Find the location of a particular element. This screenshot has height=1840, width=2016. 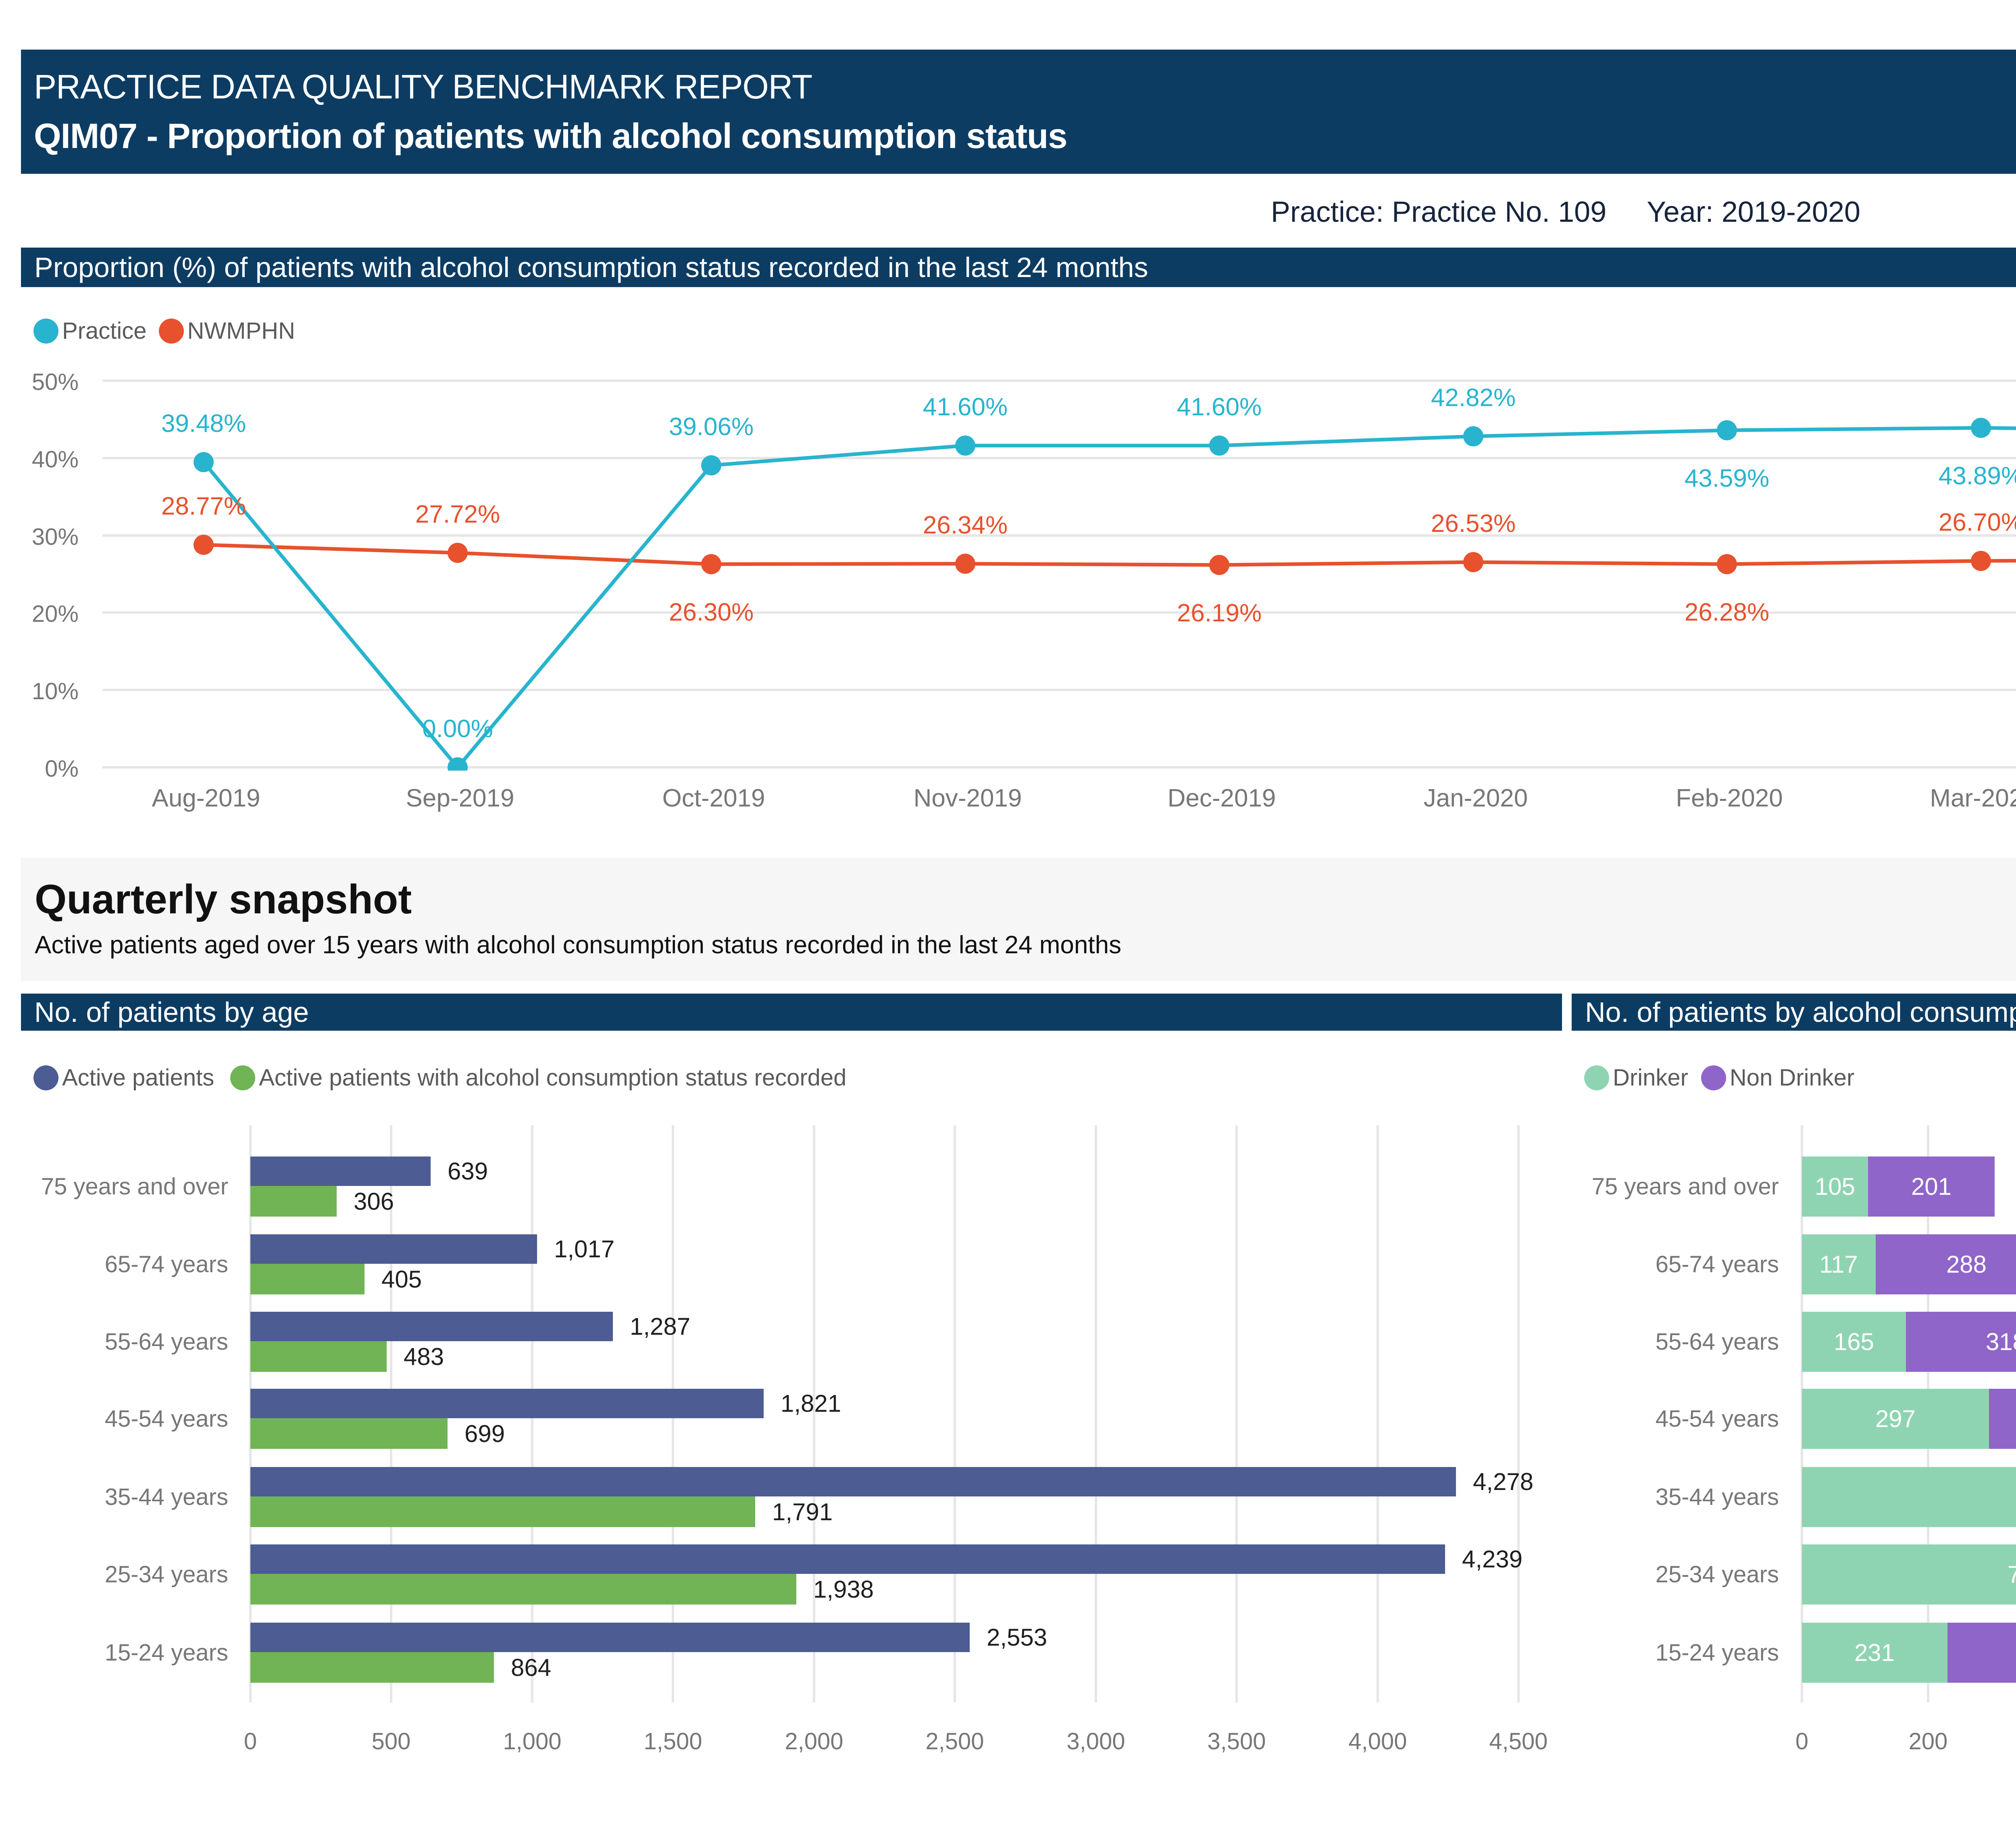

svg-text: 2,000 is located at coordinates (814, 1741).